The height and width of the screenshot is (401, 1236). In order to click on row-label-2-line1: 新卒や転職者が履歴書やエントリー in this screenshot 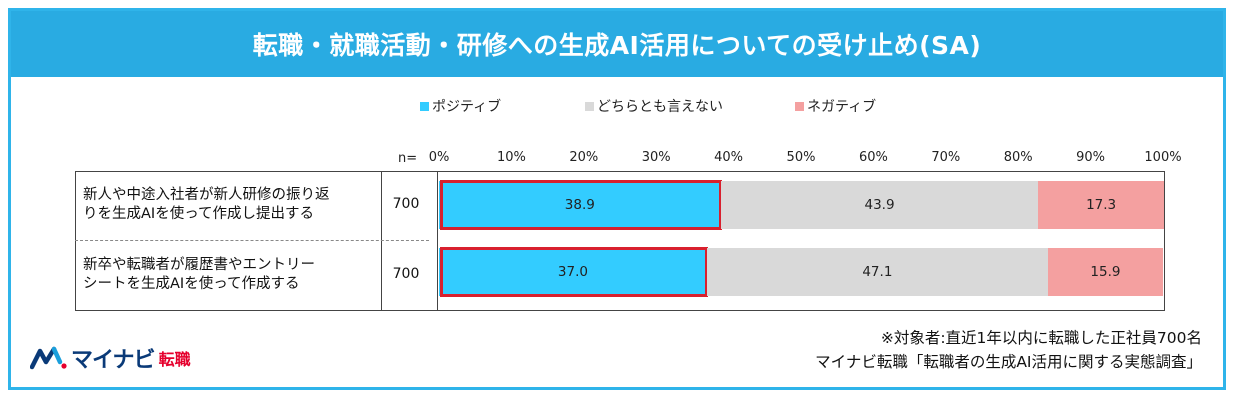, I will do `click(199, 265)`.